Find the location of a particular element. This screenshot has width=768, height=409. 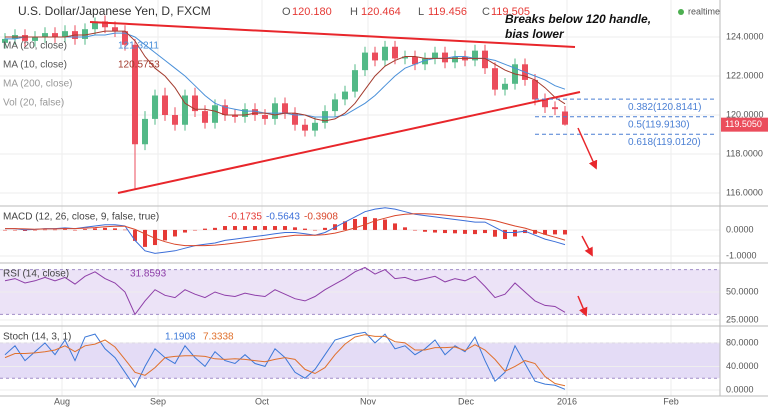

x-tick-label: 2016 is located at coordinates (567, 401).